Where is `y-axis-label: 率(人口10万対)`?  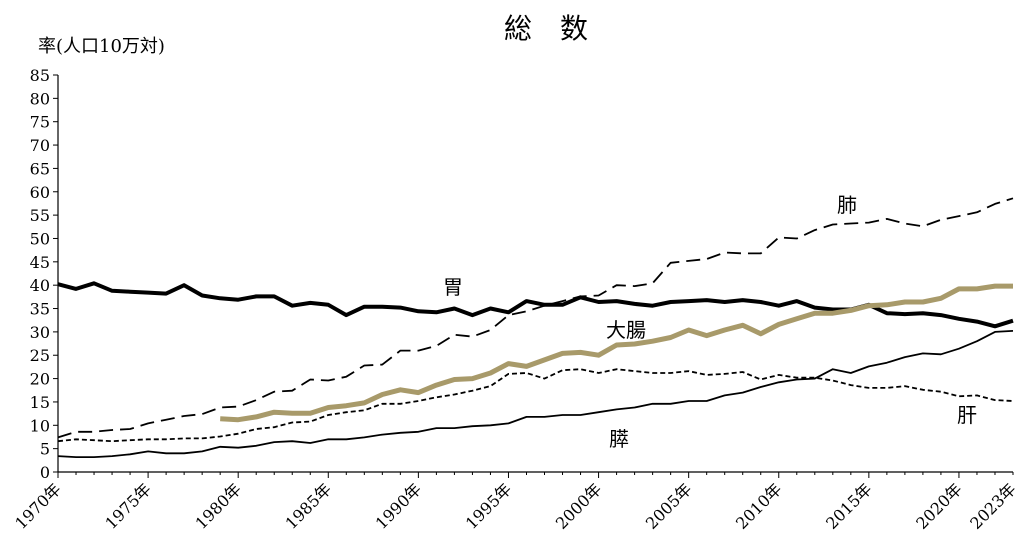 y-axis-label: 率(人口10万対) is located at coordinates (101, 46).